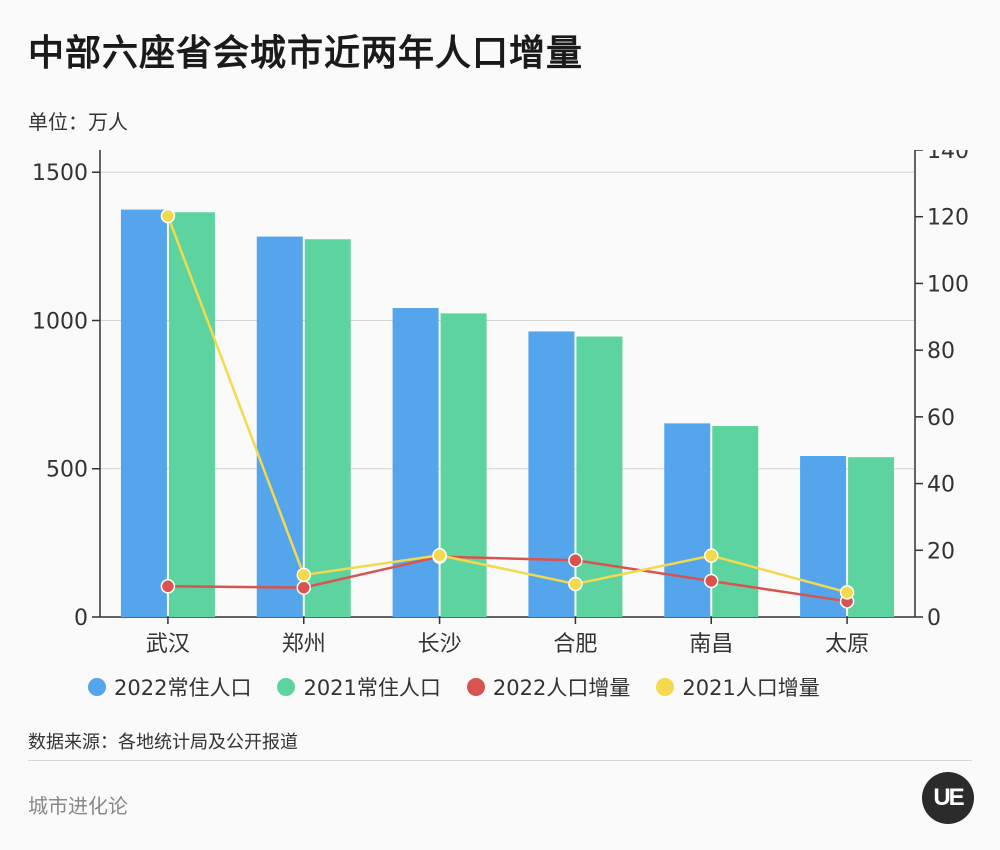 Image resolution: width=1000 pixels, height=850 pixels. Describe the element at coordinates (561, 688) in the screenshot. I see `legend-label: 2022人口增量` at that location.